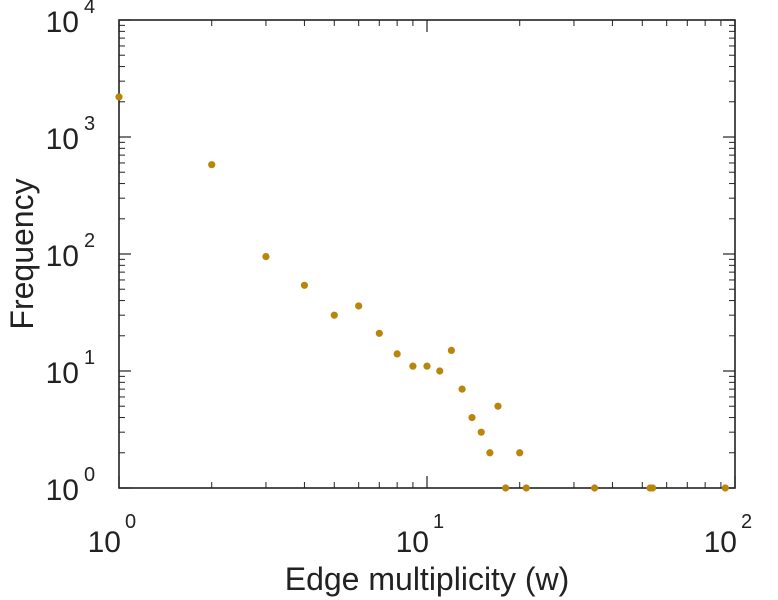  Describe the element at coordinates (89, 241) in the screenshot. I see `y-tick-exponent: 2` at that location.